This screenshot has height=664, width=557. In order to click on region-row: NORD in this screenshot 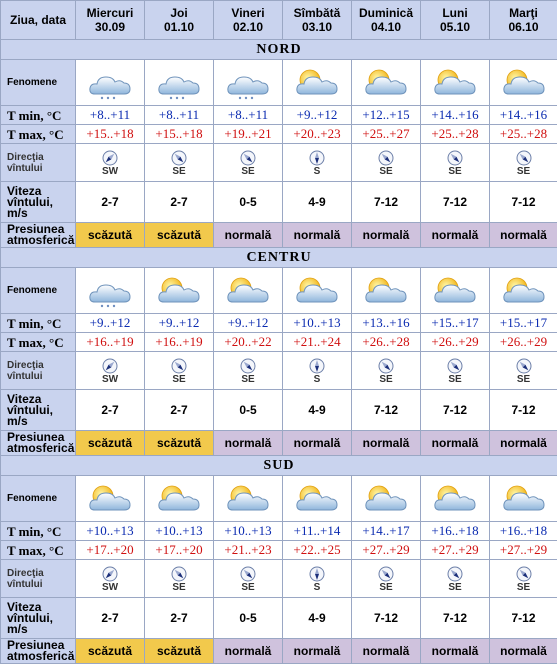, I will do `click(279, 50)`.